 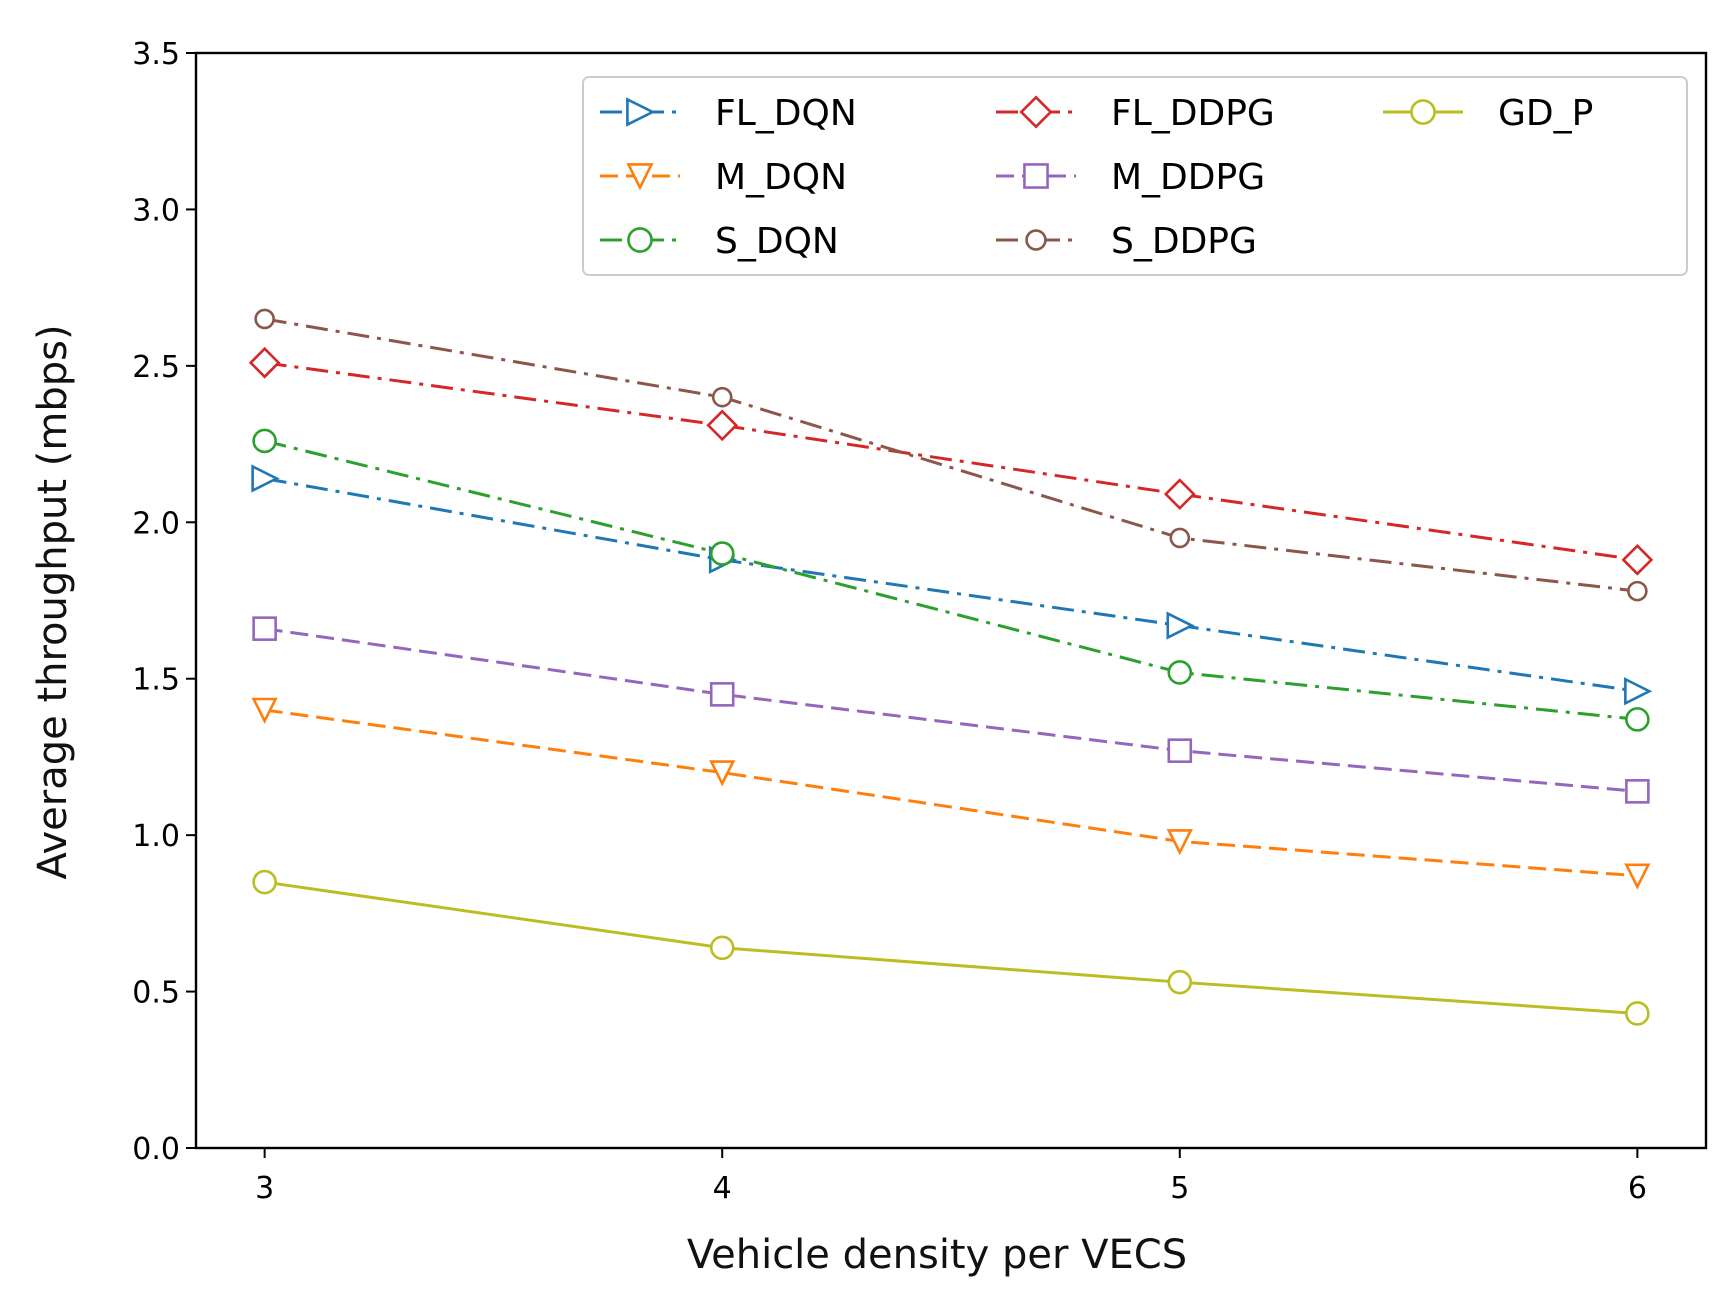 What do you see at coordinates (1036, 112) in the screenshot?
I see `legend-marker-fl-ddpg` at bounding box center [1036, 112].